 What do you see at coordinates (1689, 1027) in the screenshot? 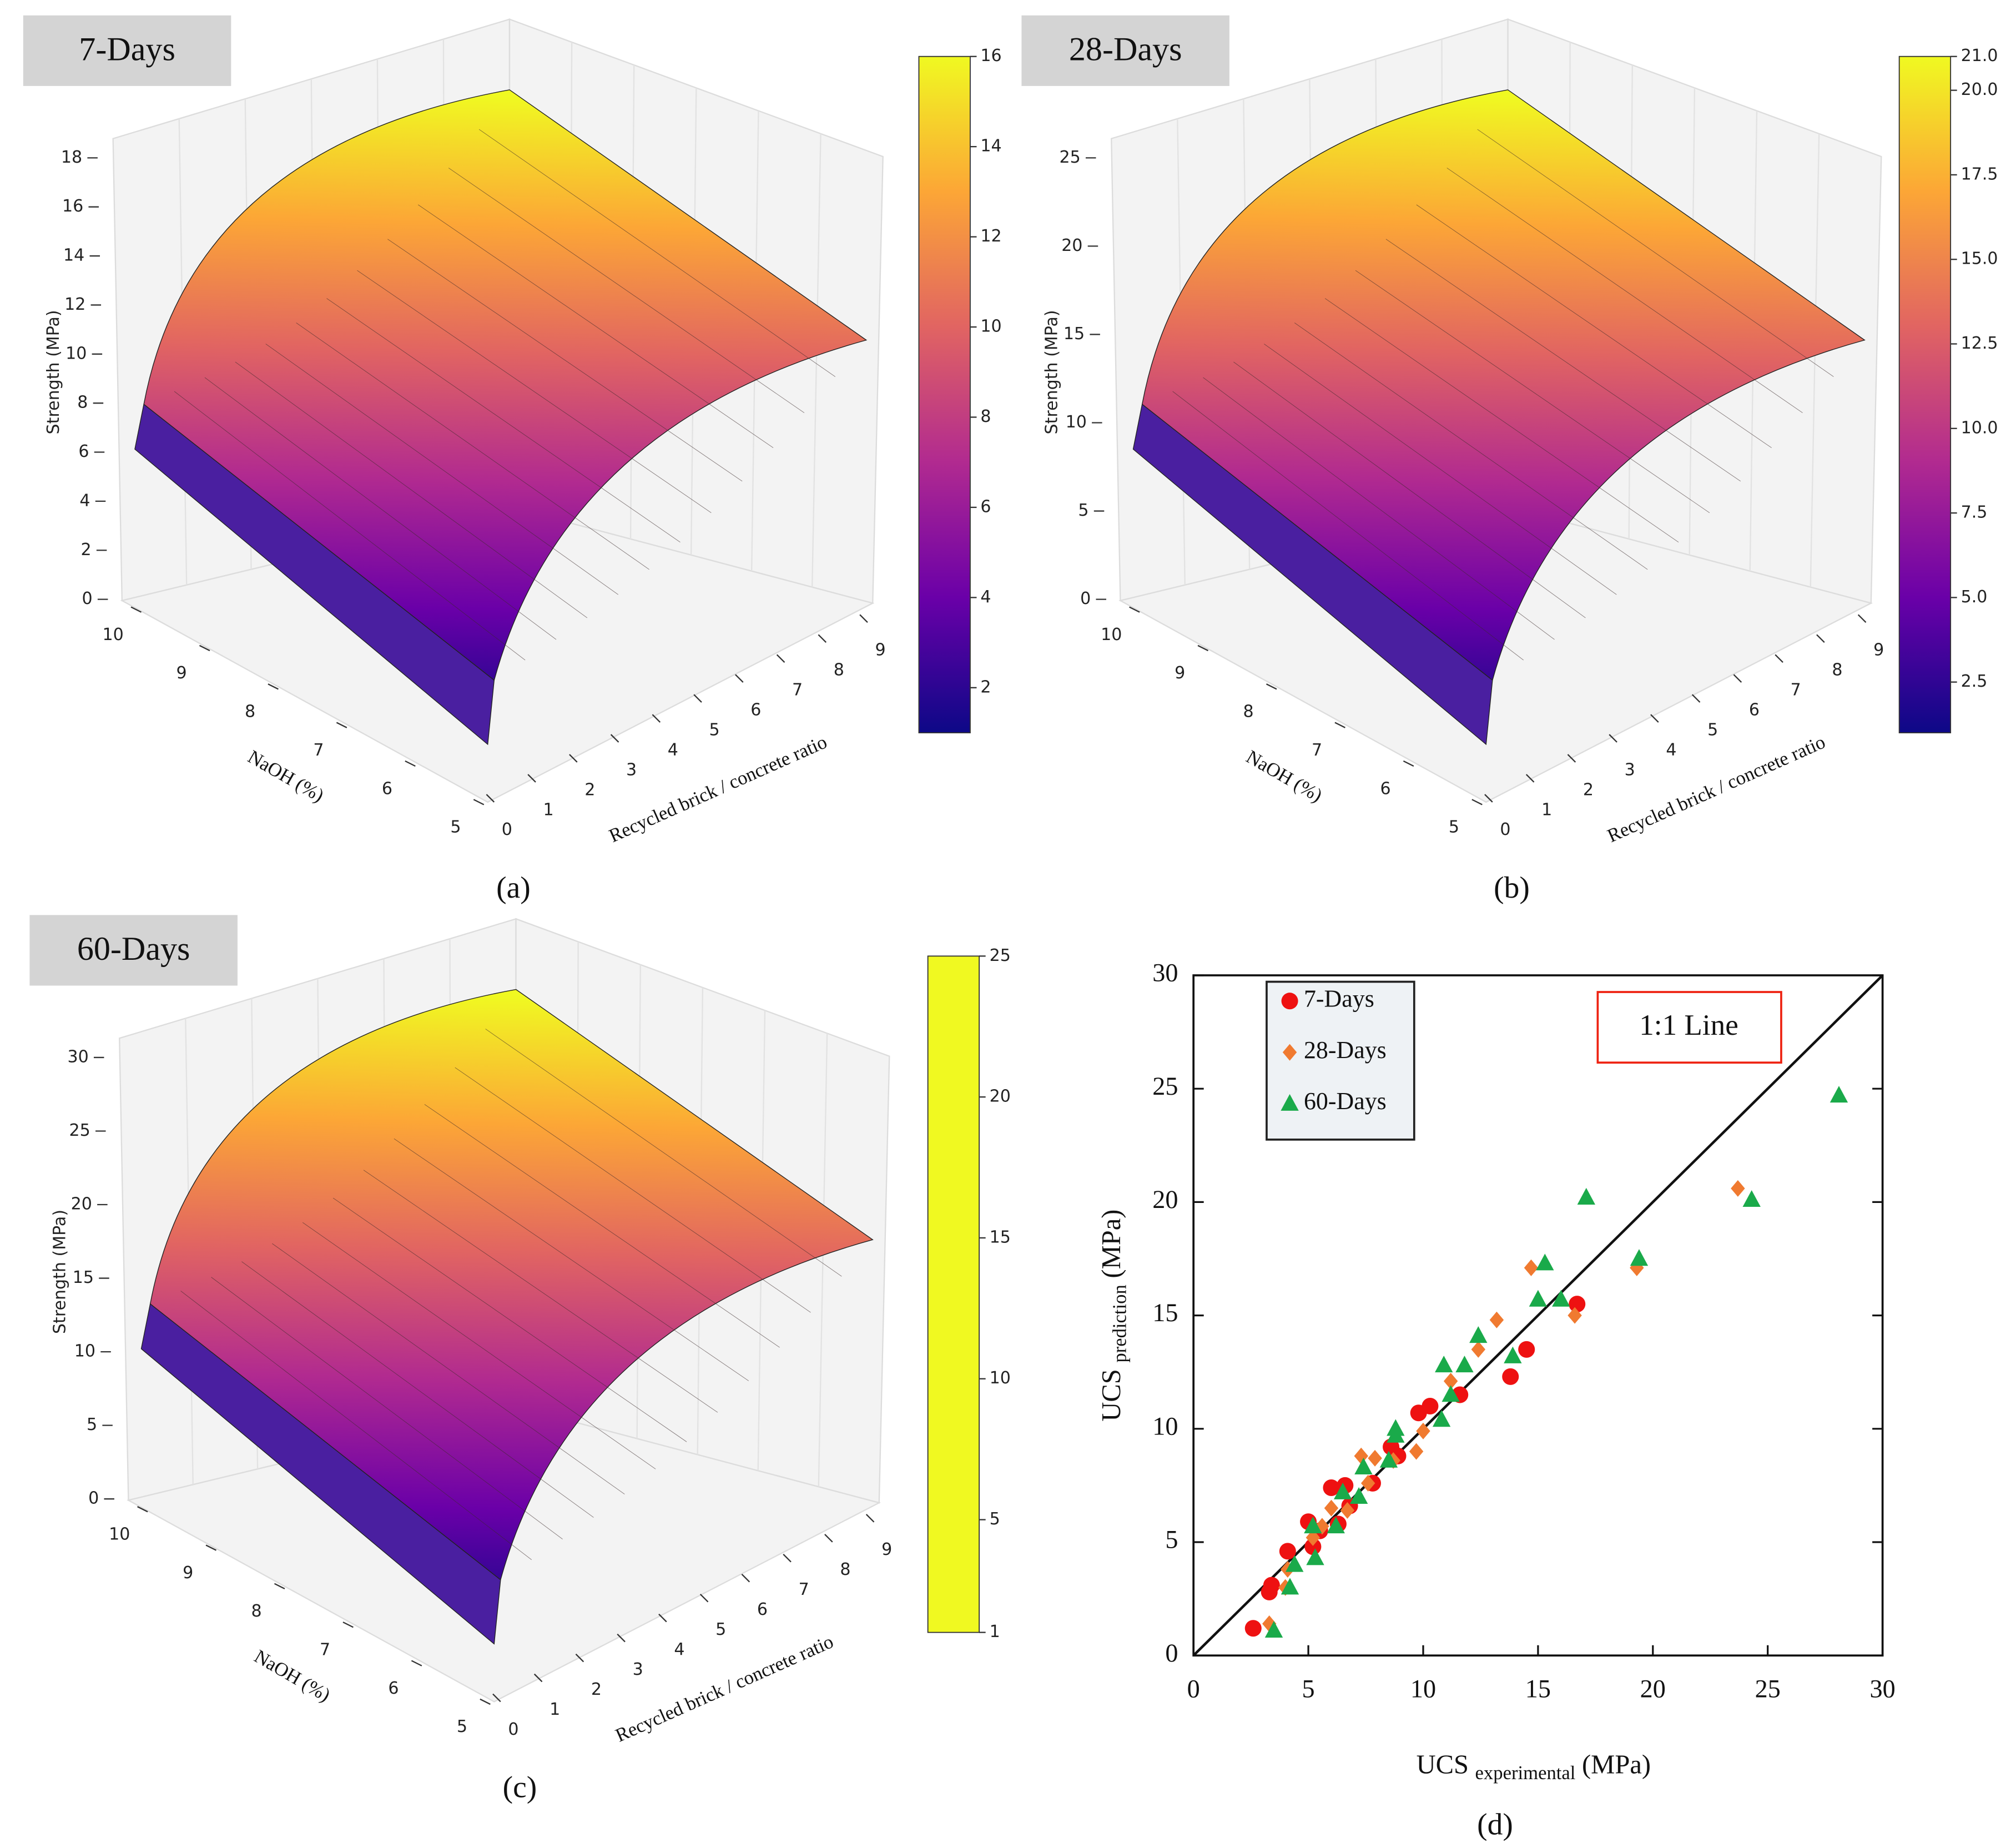
I see `annotation-box` at bounding box center [1689, 1027].